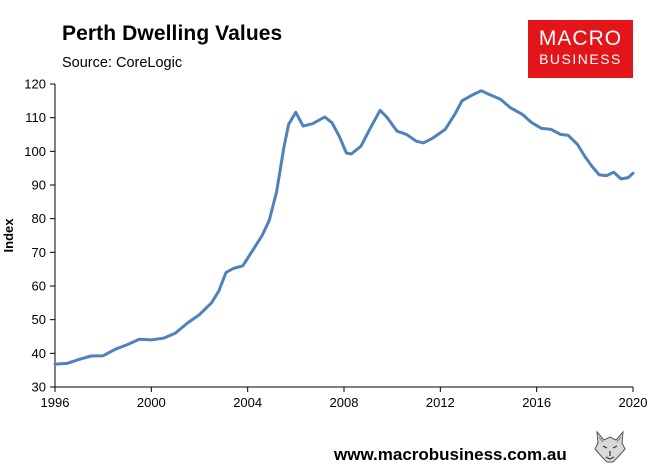 The image size is (660, 474). What do you see at coordinates (35, 84) in the screenshot?
I see `y-tick-label: 120` at bounding box center [35, 84].